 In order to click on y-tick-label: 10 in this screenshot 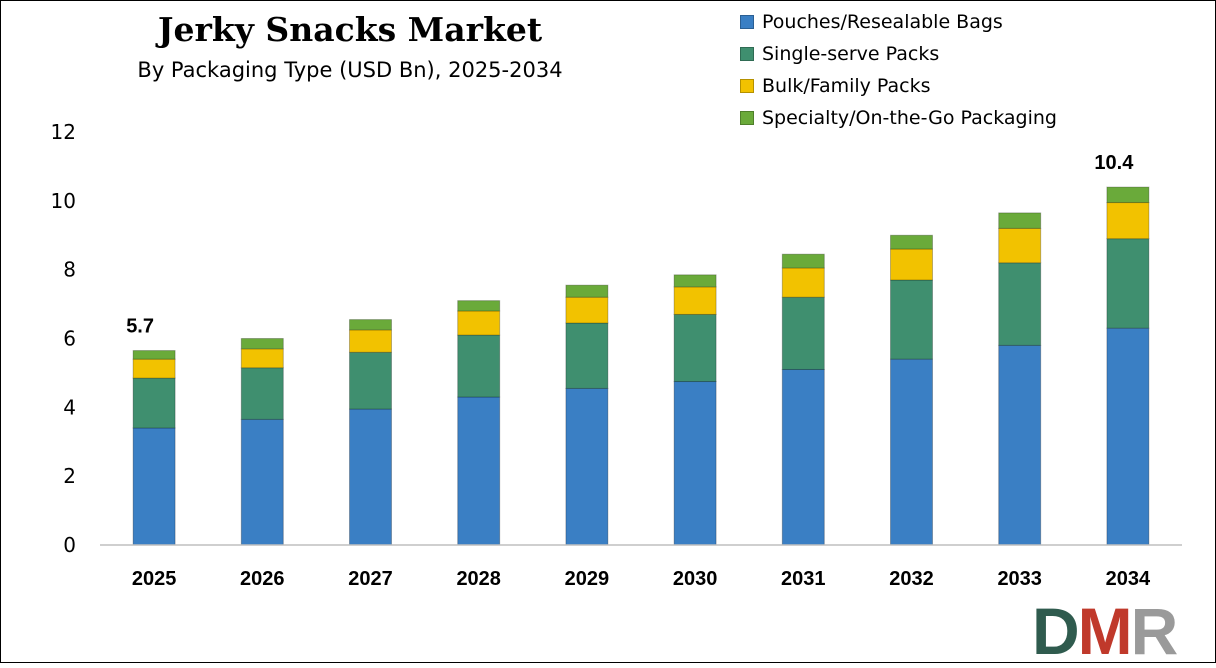, I will do `click(63, 201)`.